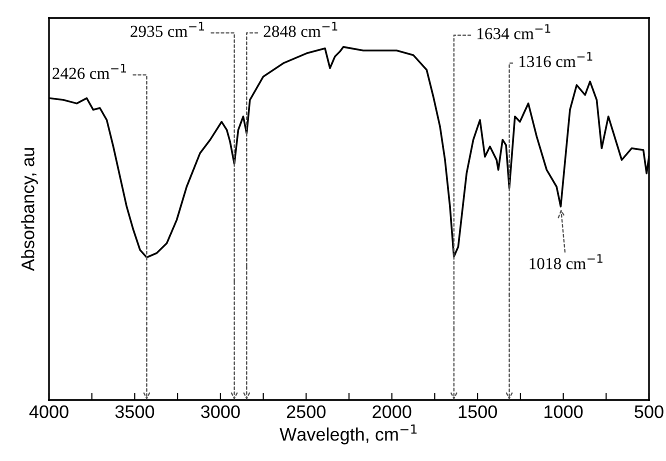 Image resolution: width=666 pixels, height=461 pixels. What do you see at coordinates (167, 29) in the screenshot?
I see `annotation: 2935 cm$^{−1}$` at bounding box center [167, 29].